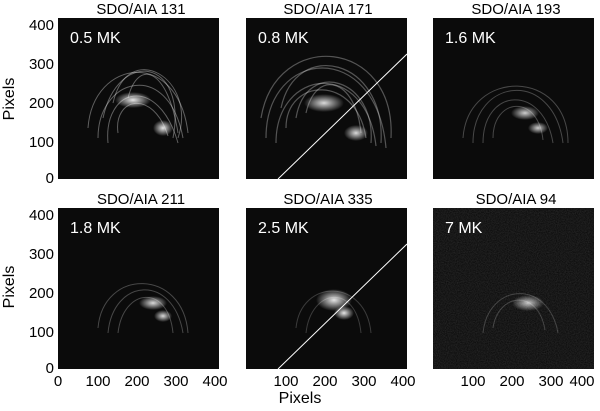  What do you see at coordinates (41, 293) in the screenshot?
I see `ytick-bottom-2: 200` at bounding box center [41, 293].